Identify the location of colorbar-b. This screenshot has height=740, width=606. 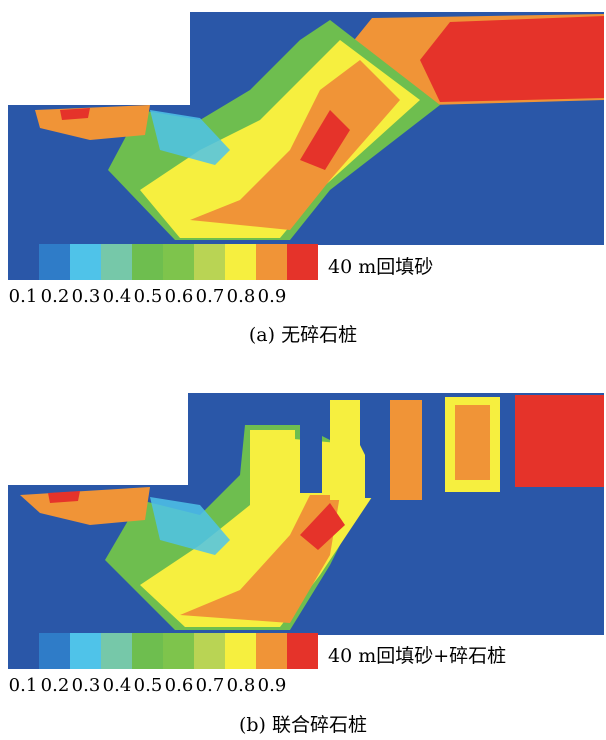
(163, 651).